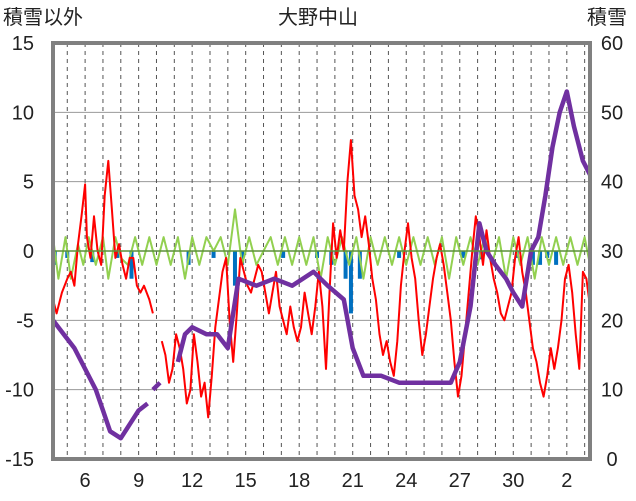  Describe the element at coordinates (192, 481) in the screenshot. I see `x-tick-label: 12` at that location.